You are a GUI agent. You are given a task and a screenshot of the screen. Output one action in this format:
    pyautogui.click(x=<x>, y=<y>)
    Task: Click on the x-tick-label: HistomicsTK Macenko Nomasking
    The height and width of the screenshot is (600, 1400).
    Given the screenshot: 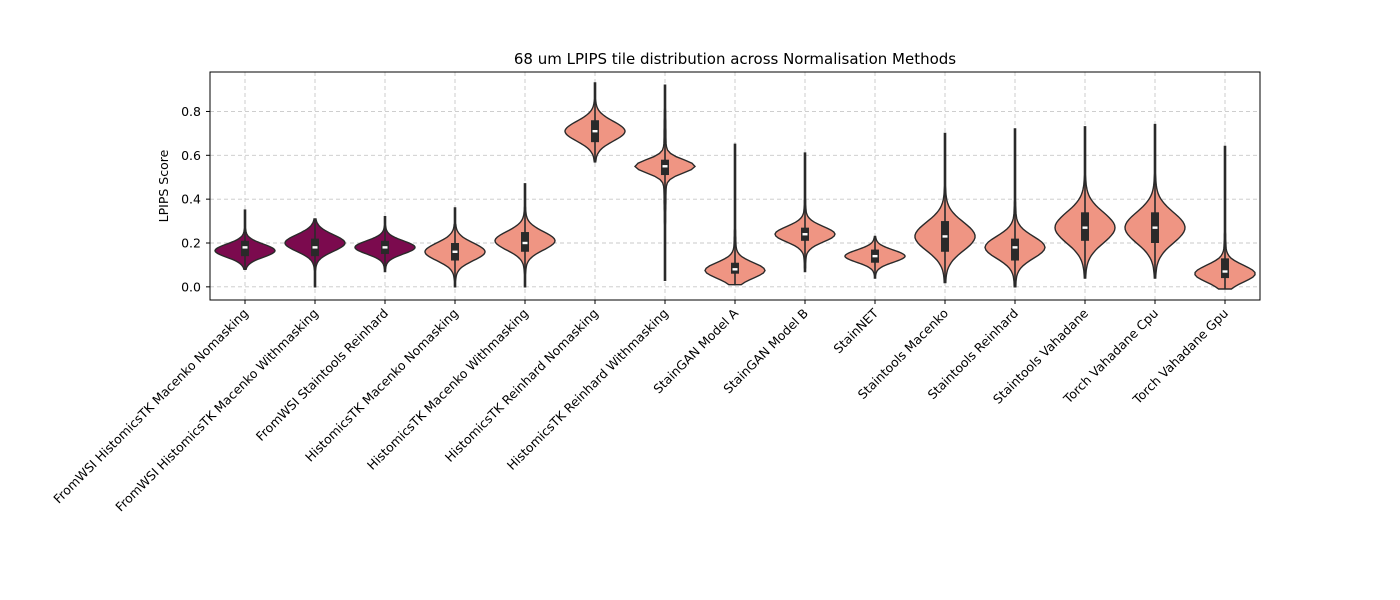 What is the action you would take?
    pyautogui.click(x=381, y=385)
    